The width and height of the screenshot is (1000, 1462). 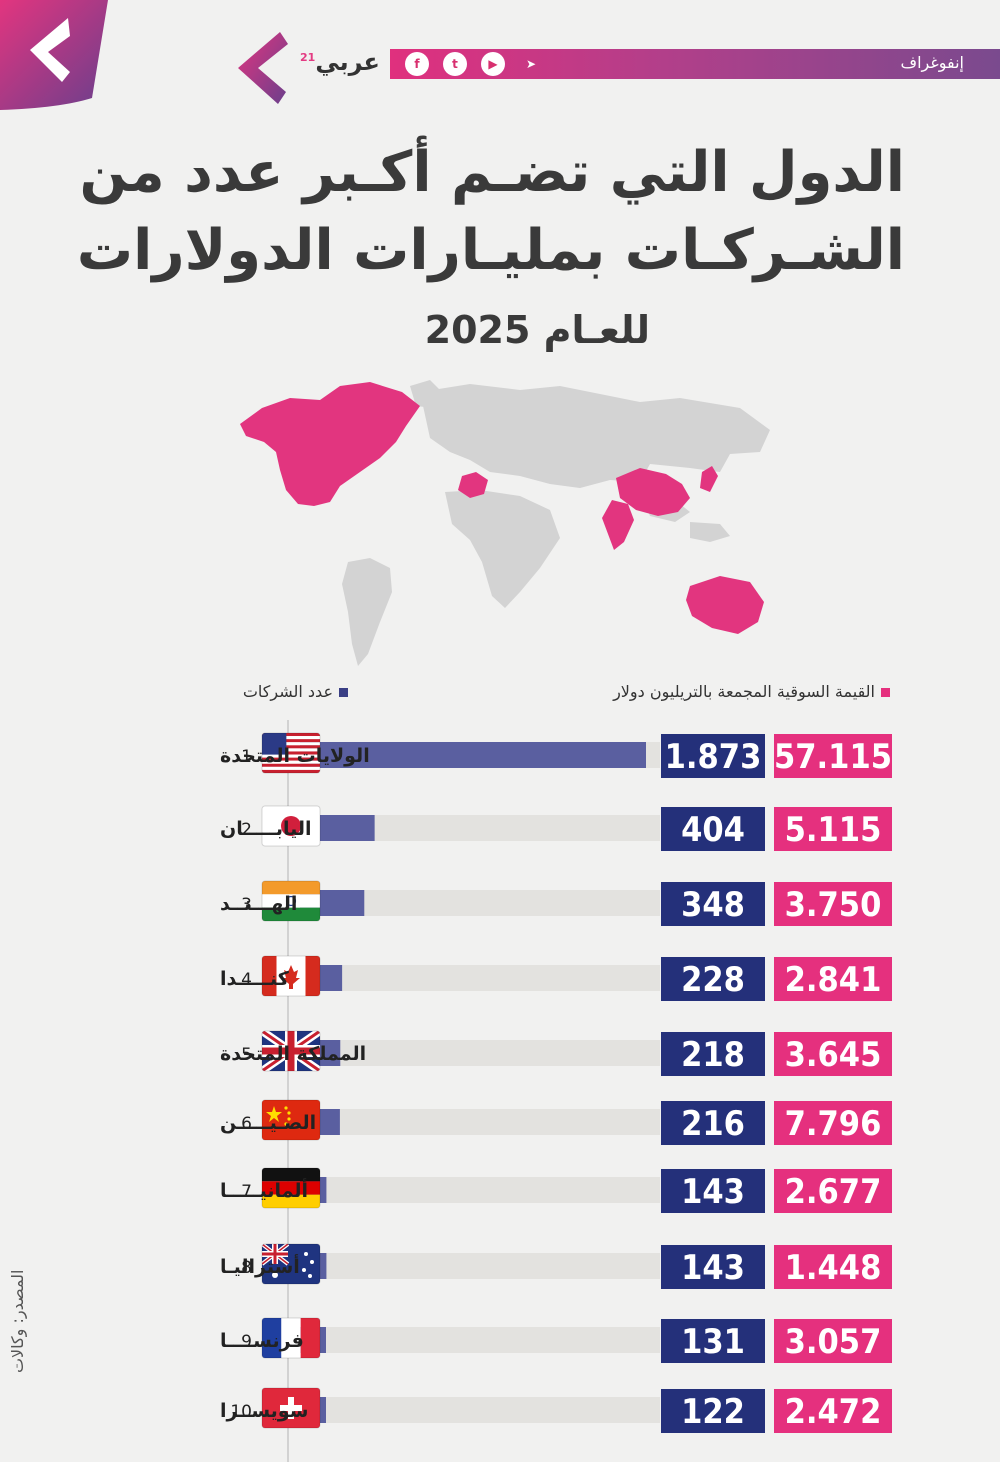 I want to click on map-base-land, so click(x=556, y=523).